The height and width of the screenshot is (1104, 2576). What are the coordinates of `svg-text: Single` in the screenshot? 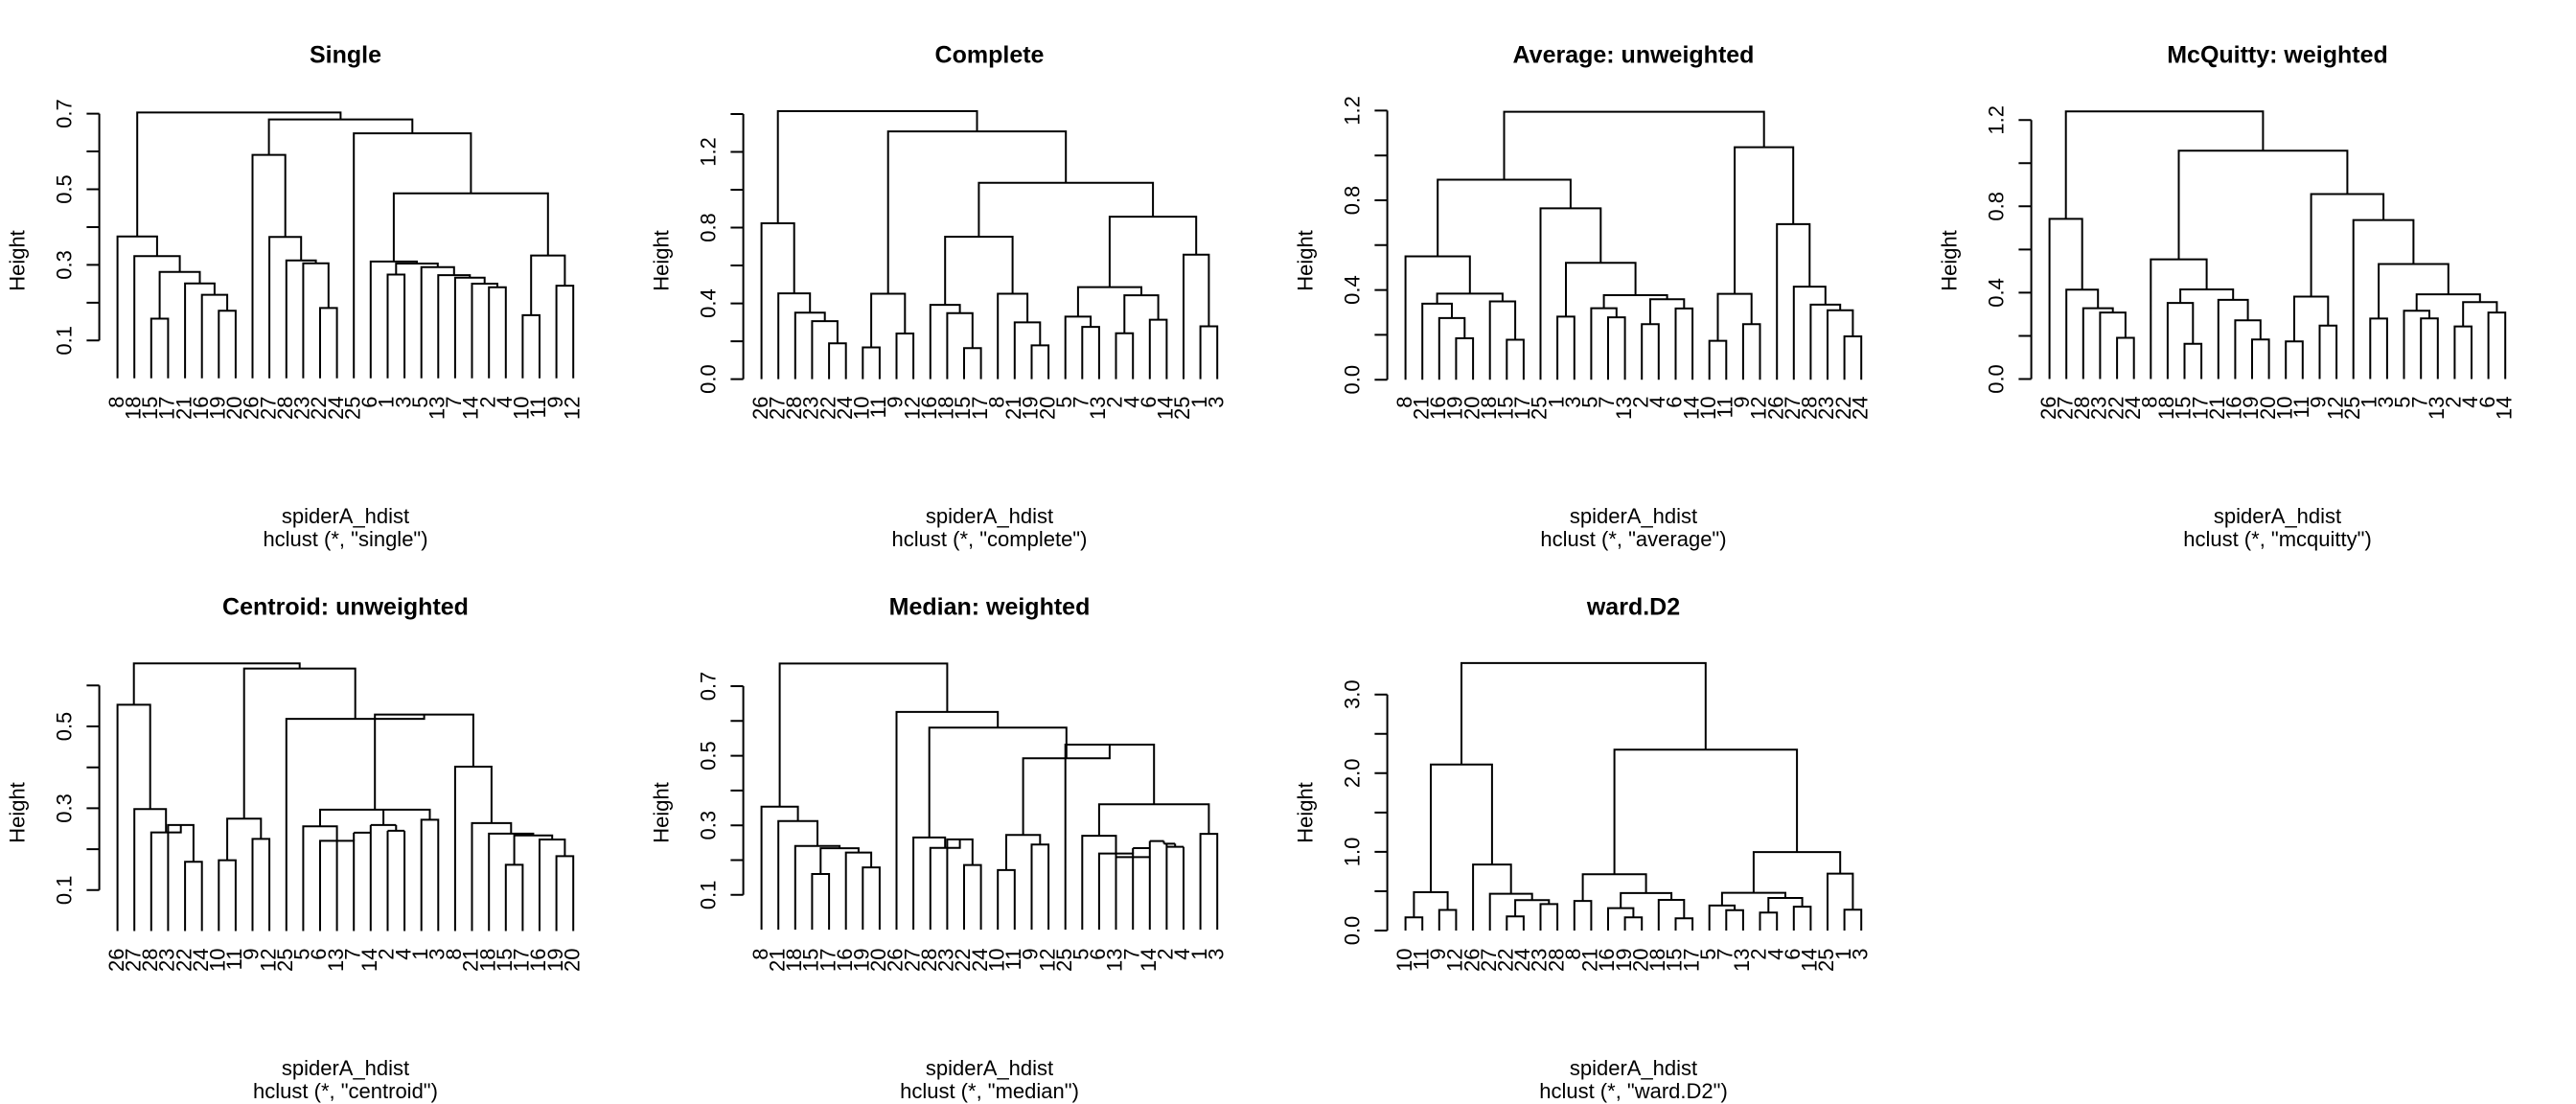 It's located at (345, 55).